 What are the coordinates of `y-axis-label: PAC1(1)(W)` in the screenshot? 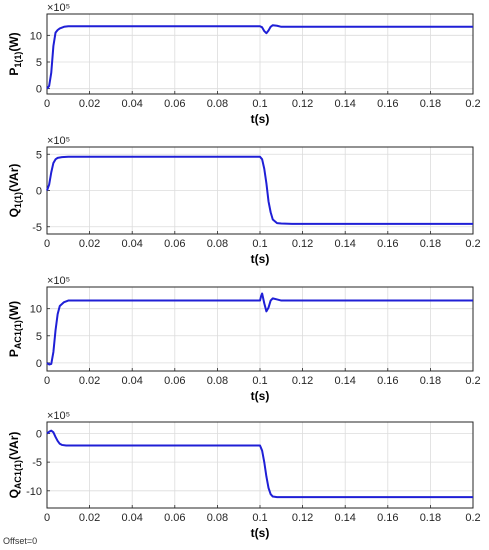 It's located at (15, 329).